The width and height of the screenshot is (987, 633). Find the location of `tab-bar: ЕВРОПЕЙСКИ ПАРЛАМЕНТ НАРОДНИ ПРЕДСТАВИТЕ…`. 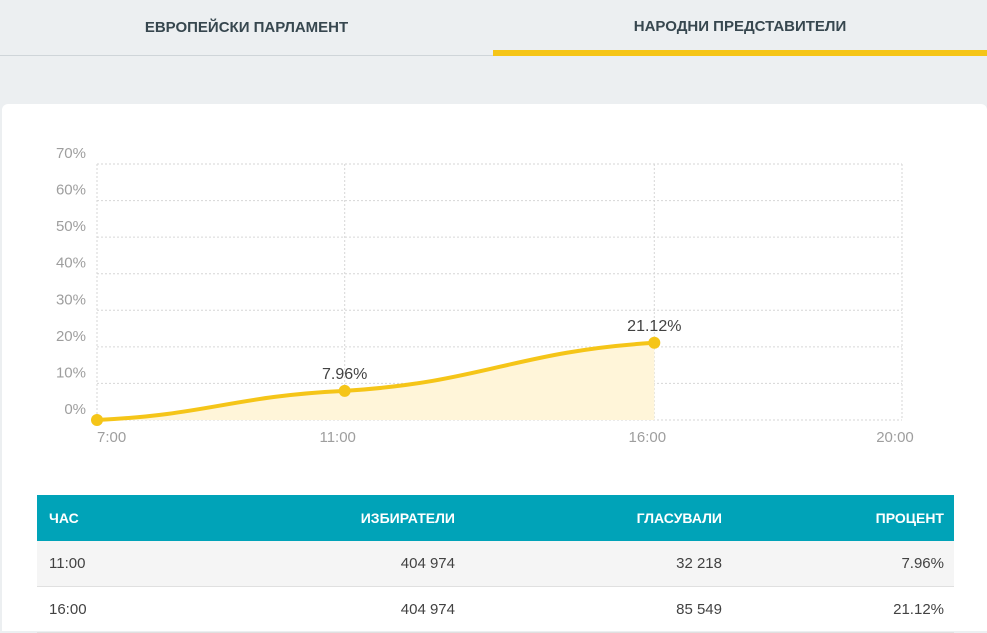

tab-bar: ЕВРОПЕЙСКИ ПАРЛАМЕНТ НАРОДНИ ПРЕДСТАВИТЕ… is located at coordinates (493, 28).